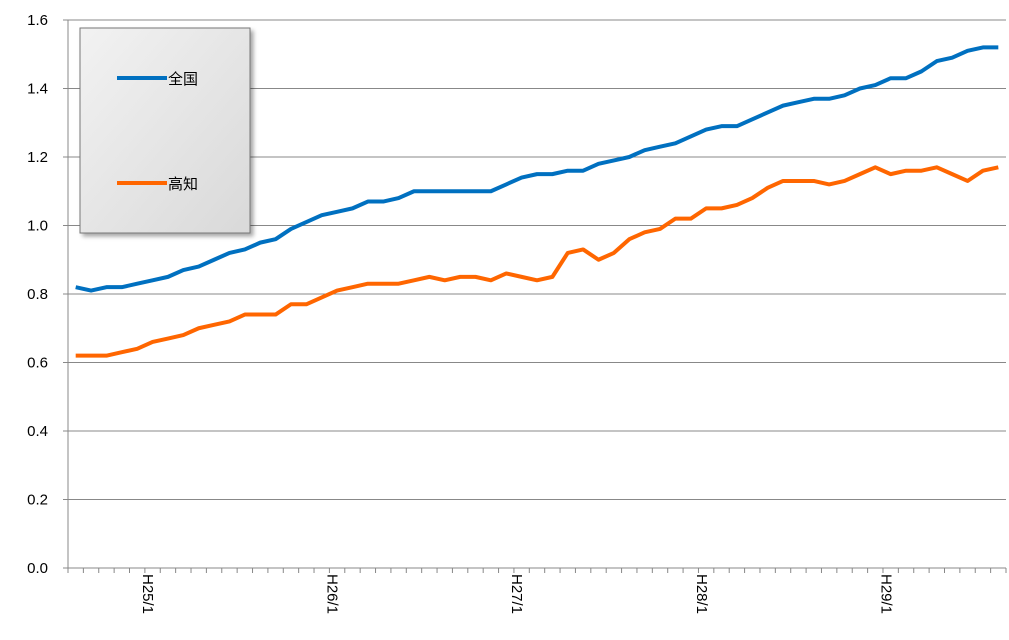 This screenshot has width=1009, height=640. Describe the element at coordinates (332, 594) in the screenshot. I see `x-tick-label: H26/1` at that location.